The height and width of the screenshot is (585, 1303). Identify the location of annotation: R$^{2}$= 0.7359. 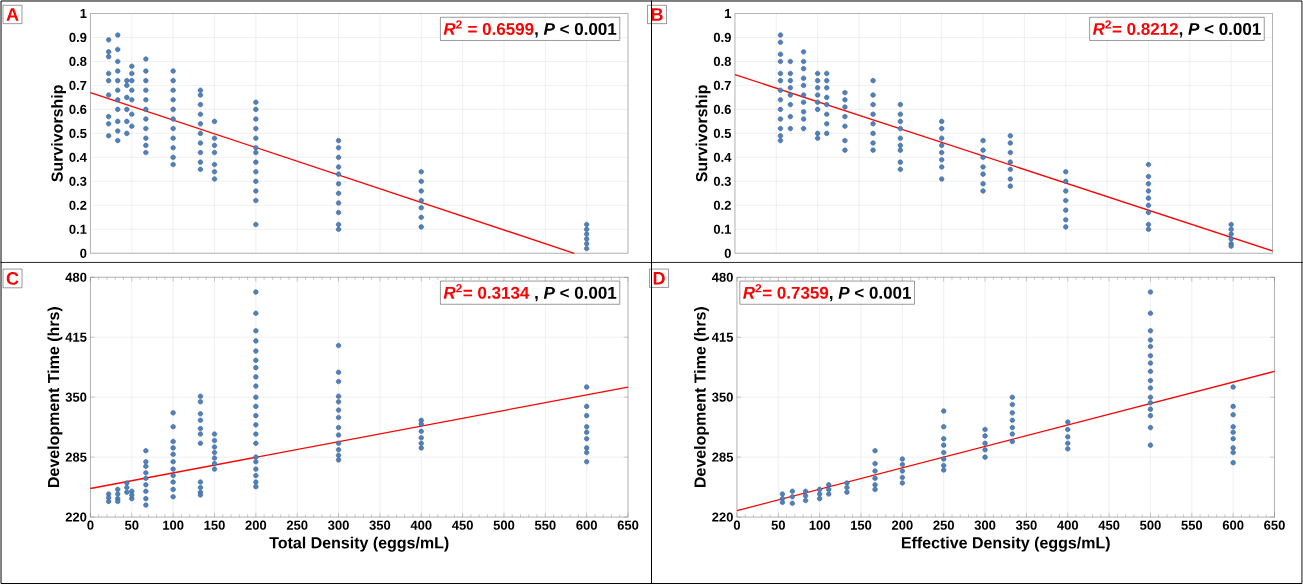
(786, 292).